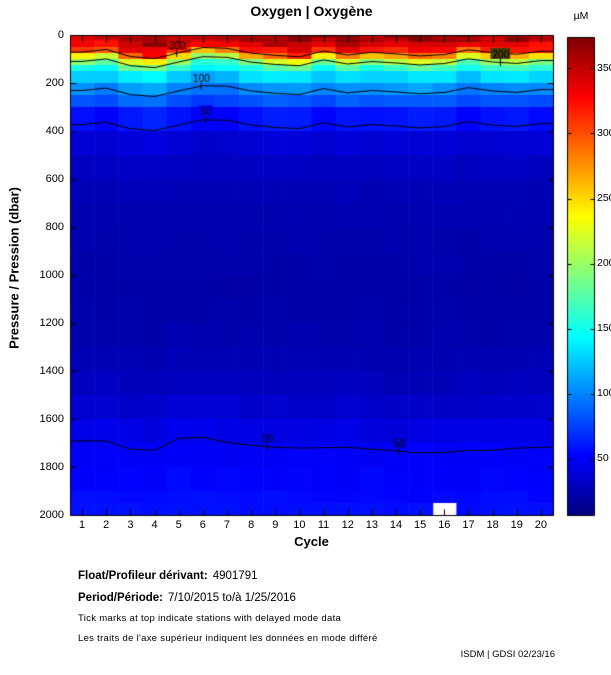 This screenshot has width=611, height=675. Describe the element at coordinates (603, 458) in the screenshot. I see `colorbar-tick-label: 50` at that location.